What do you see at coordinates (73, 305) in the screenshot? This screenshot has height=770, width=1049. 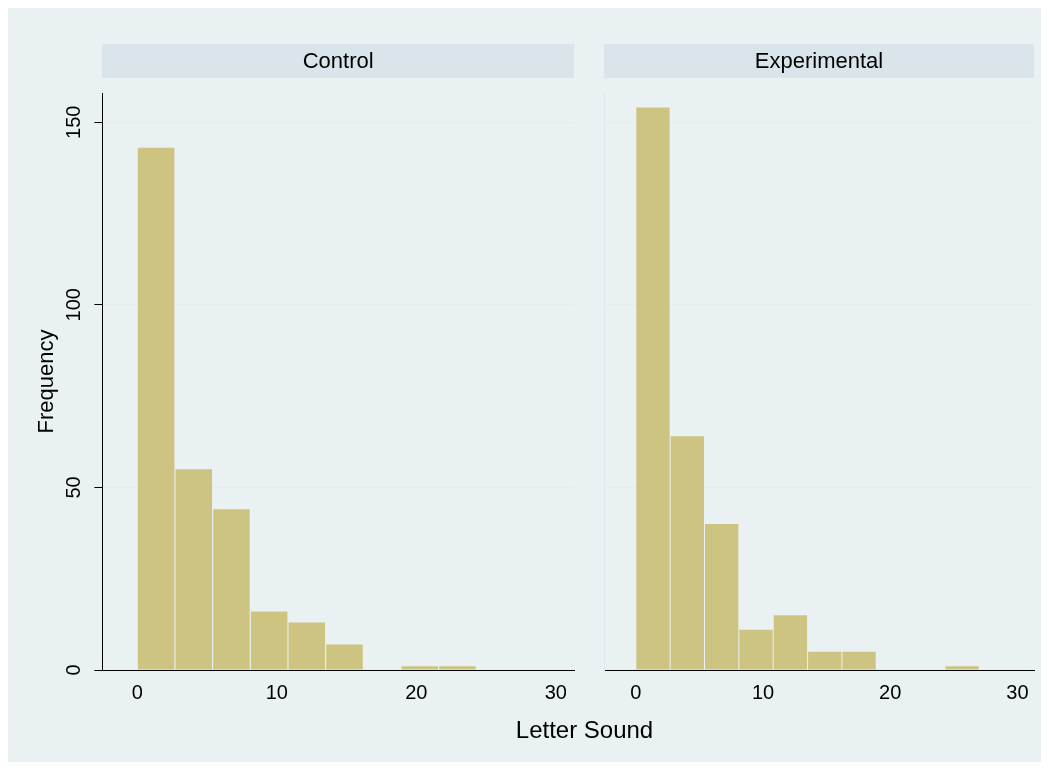 I see `y-tick-label: 100` at bounding box center [73, 305].